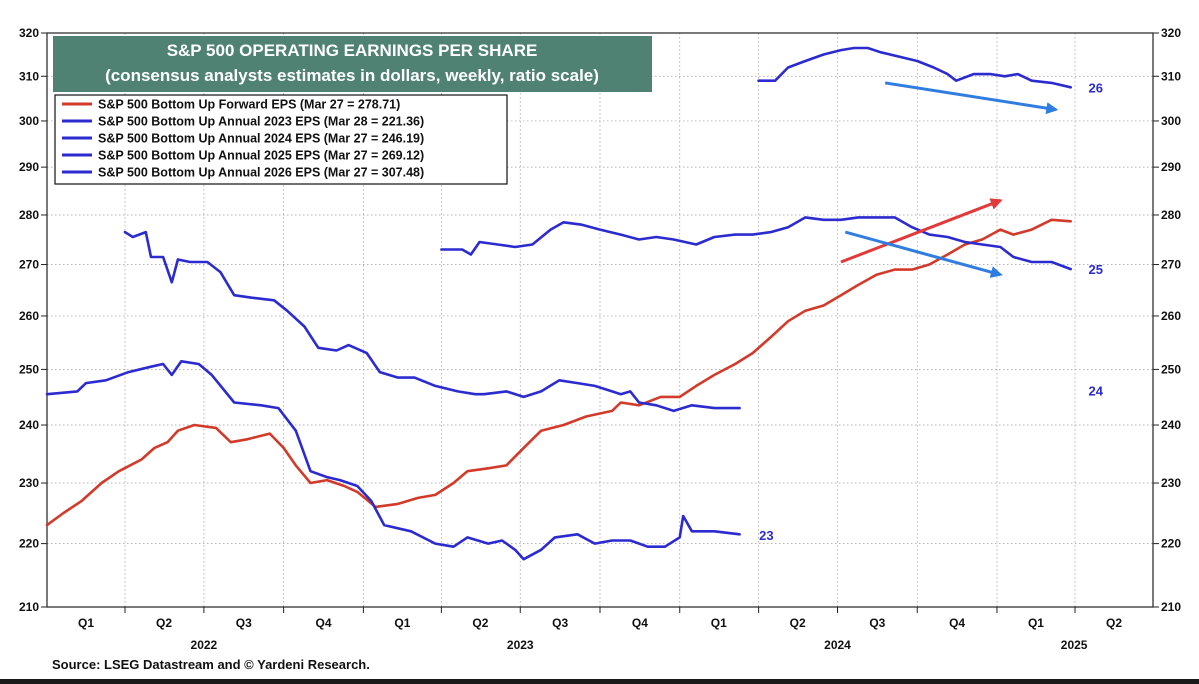  What do you see at coordinates (1171, 425) in the screenshot?
I see `y-tick-label-right: 240` at bounding box center [1171, 425].